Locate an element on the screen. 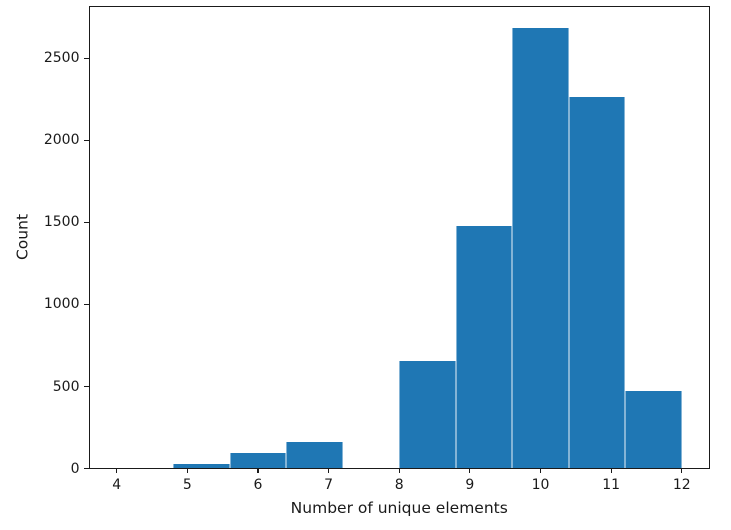  x-tick-label: 4 is located at coordinates (117, 485).